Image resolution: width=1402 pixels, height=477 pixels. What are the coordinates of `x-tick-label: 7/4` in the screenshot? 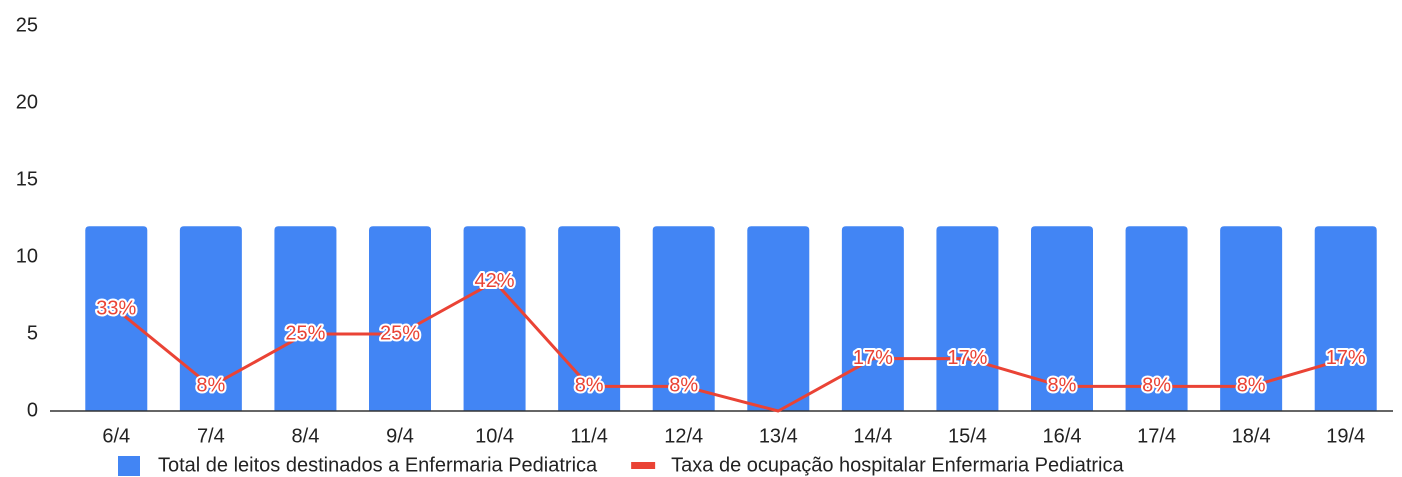 It's located at (211, 436).